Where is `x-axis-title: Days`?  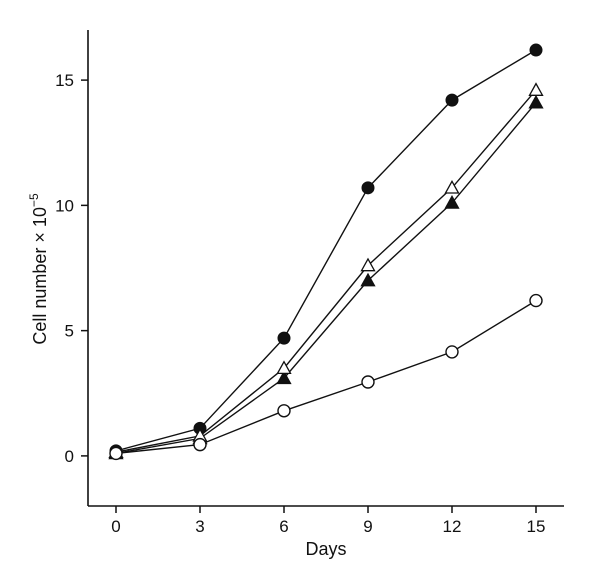 x-axis-title: Days is located at coordinates (325, 549).